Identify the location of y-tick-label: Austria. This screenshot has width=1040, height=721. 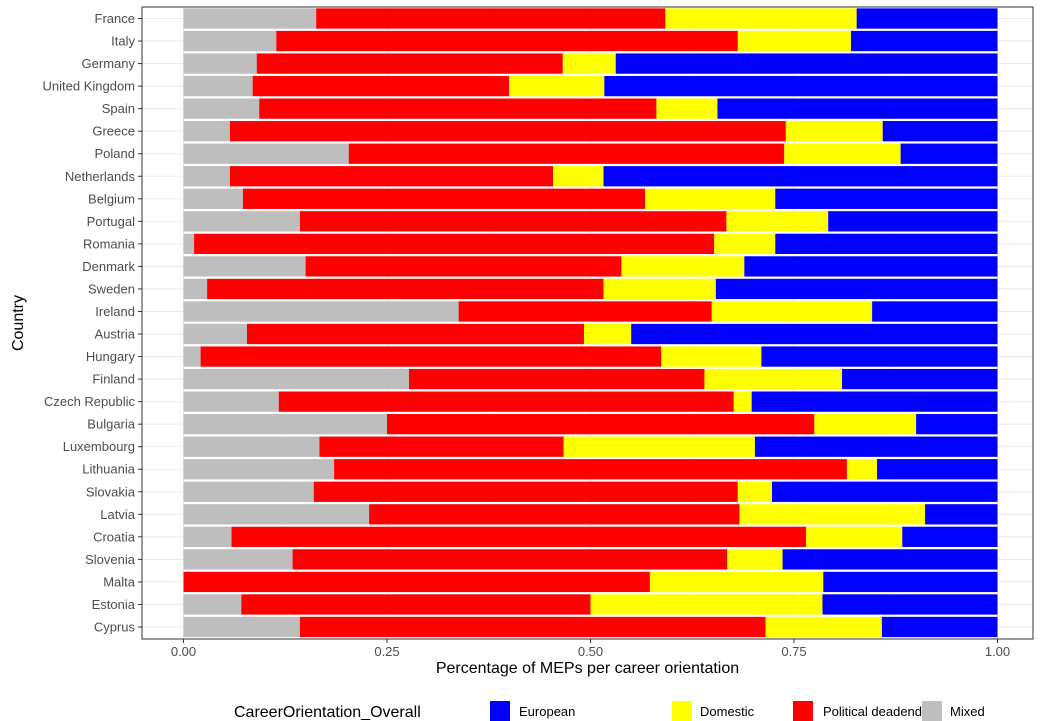
(115, 334).